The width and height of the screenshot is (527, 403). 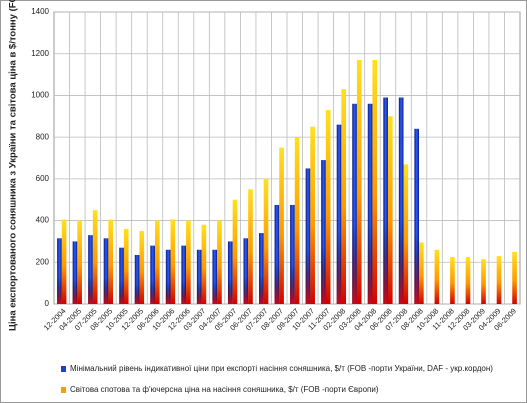 I want to click on y-tick-label: 200, so click(x=43, y=261).